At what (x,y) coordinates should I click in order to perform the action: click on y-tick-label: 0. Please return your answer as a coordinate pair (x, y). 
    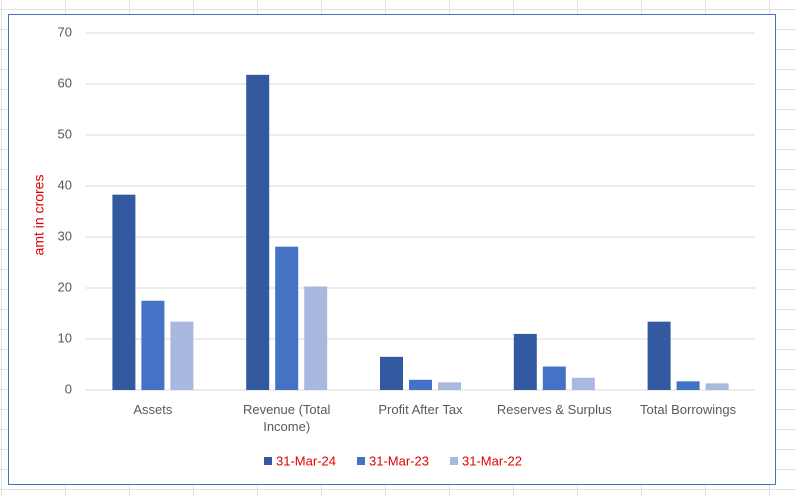
    Looking at the image, I should click on (68, 388).